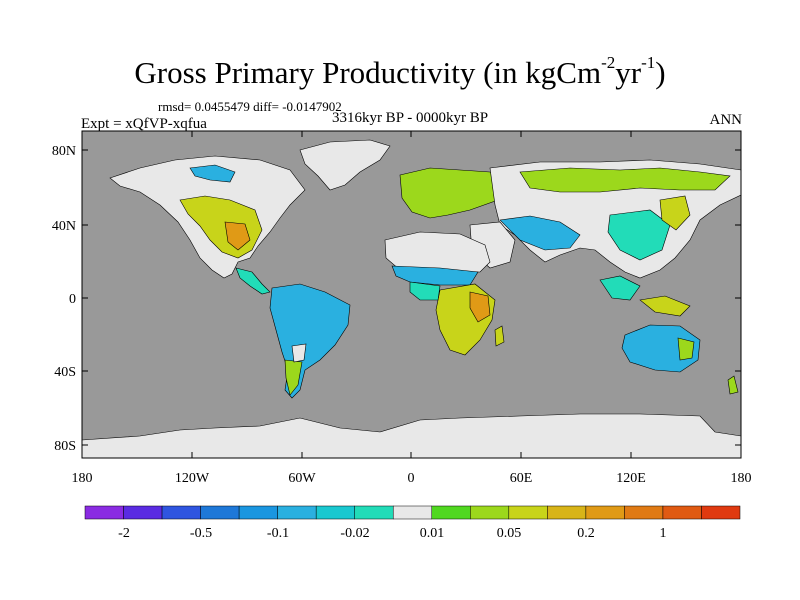 The image size is (800, 600). I want to click on experiment-label: Expt = xQfVP-xqfua, so click(144, 124).